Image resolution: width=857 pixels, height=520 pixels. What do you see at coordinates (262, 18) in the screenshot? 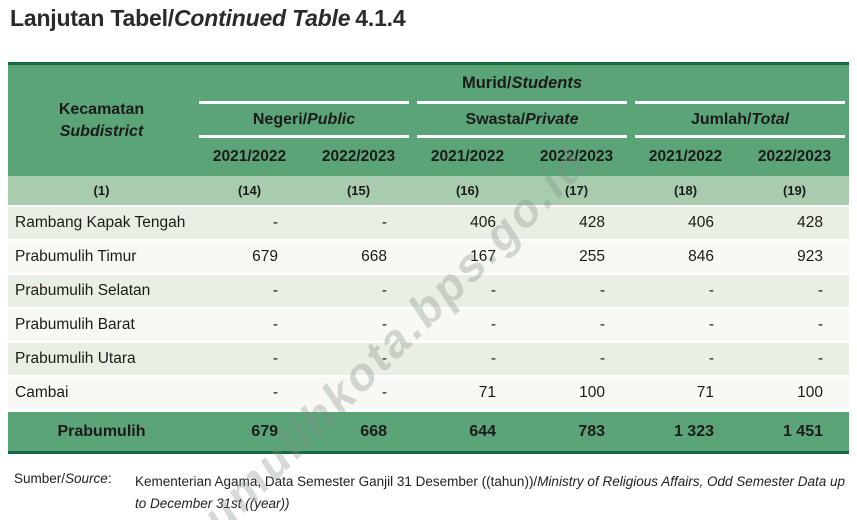
I see `title-english: Continued Table` at bounding box center [262, 18].